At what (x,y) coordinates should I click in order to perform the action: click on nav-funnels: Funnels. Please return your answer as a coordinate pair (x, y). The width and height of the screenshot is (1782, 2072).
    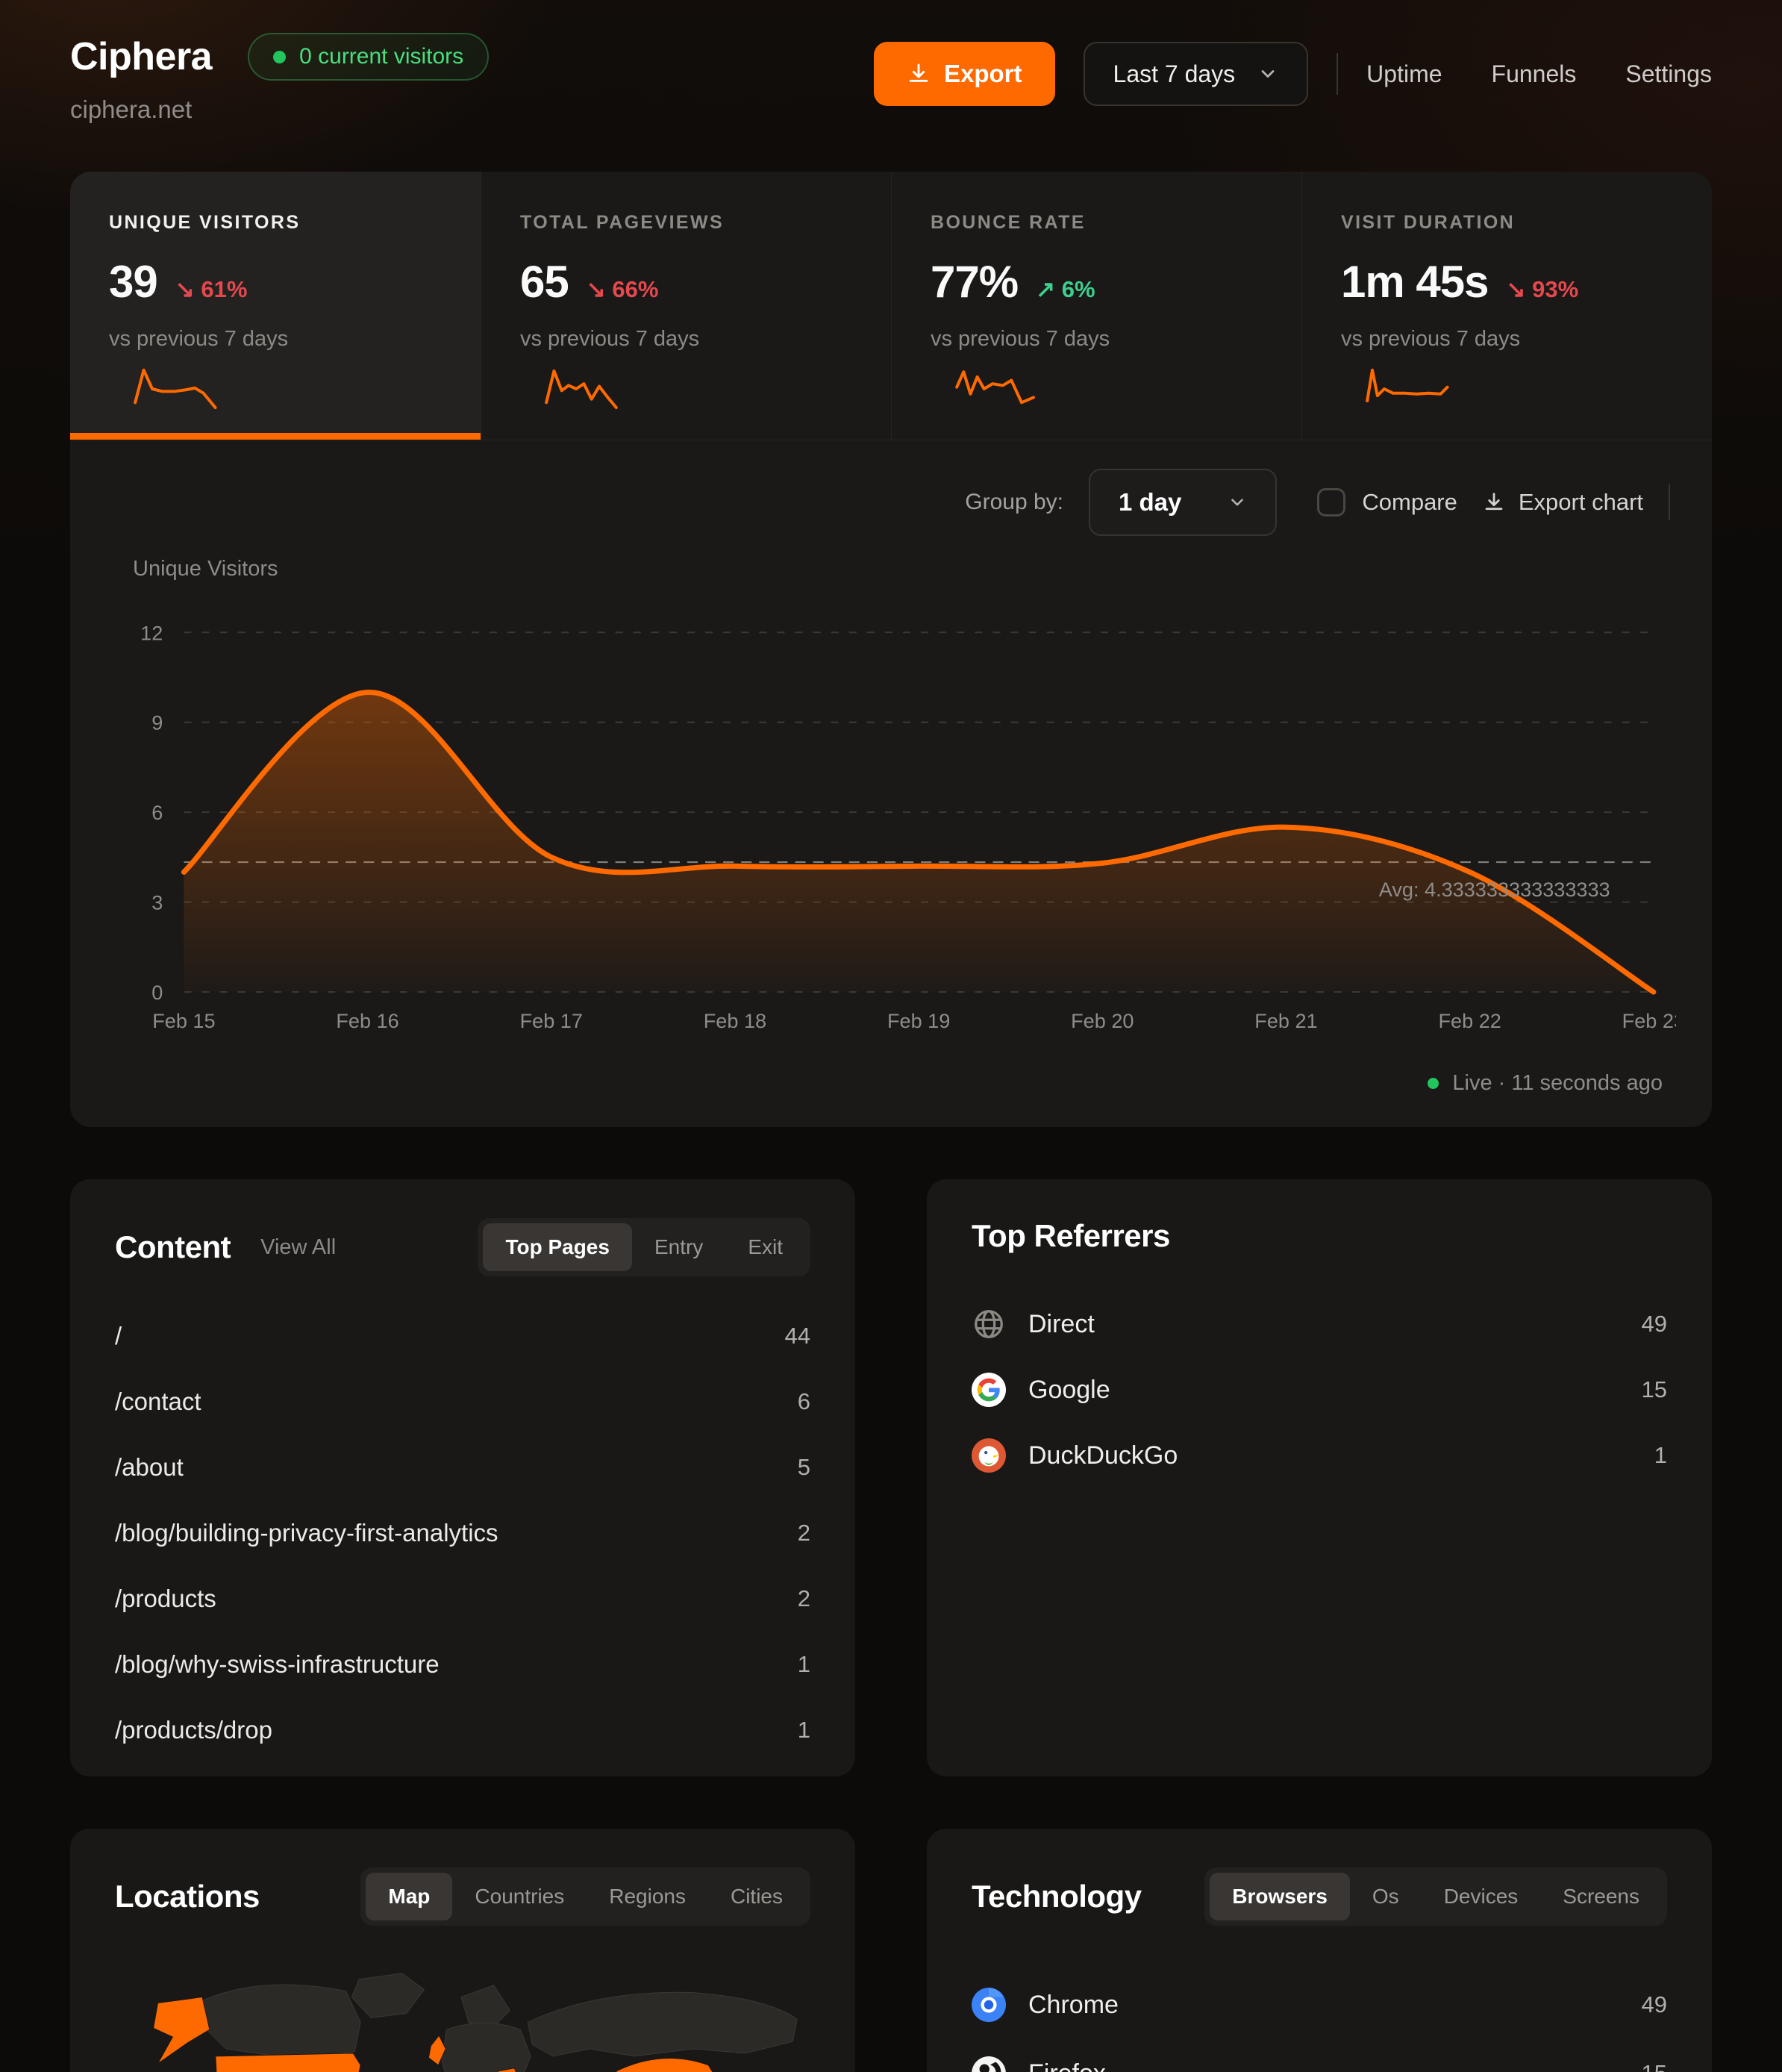
    Looking at the image, I should click on (1534, 73).